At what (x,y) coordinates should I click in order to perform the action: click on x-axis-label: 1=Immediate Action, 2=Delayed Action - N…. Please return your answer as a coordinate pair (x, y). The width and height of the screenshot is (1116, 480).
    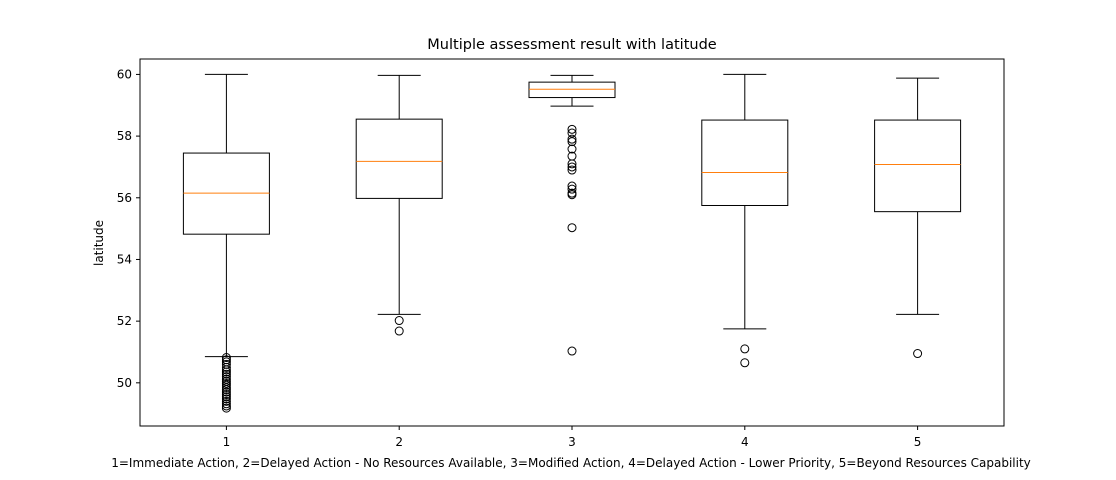
    Looking at the image, I should click on (571, 463).